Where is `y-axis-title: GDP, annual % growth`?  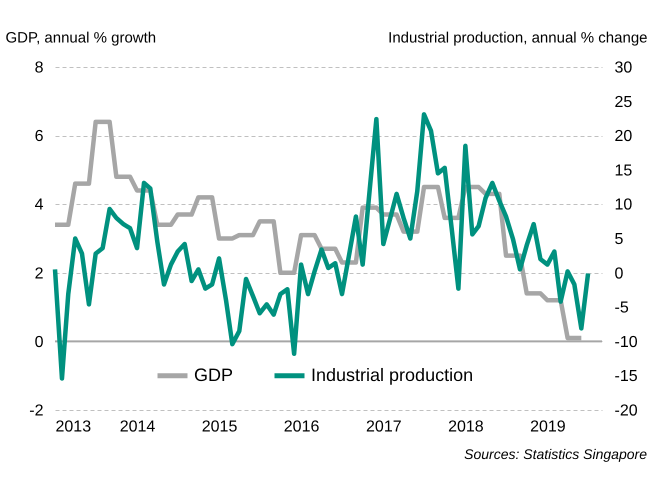
y-axis-title: GDP, annual % growth is located at coordinates (81, 38).